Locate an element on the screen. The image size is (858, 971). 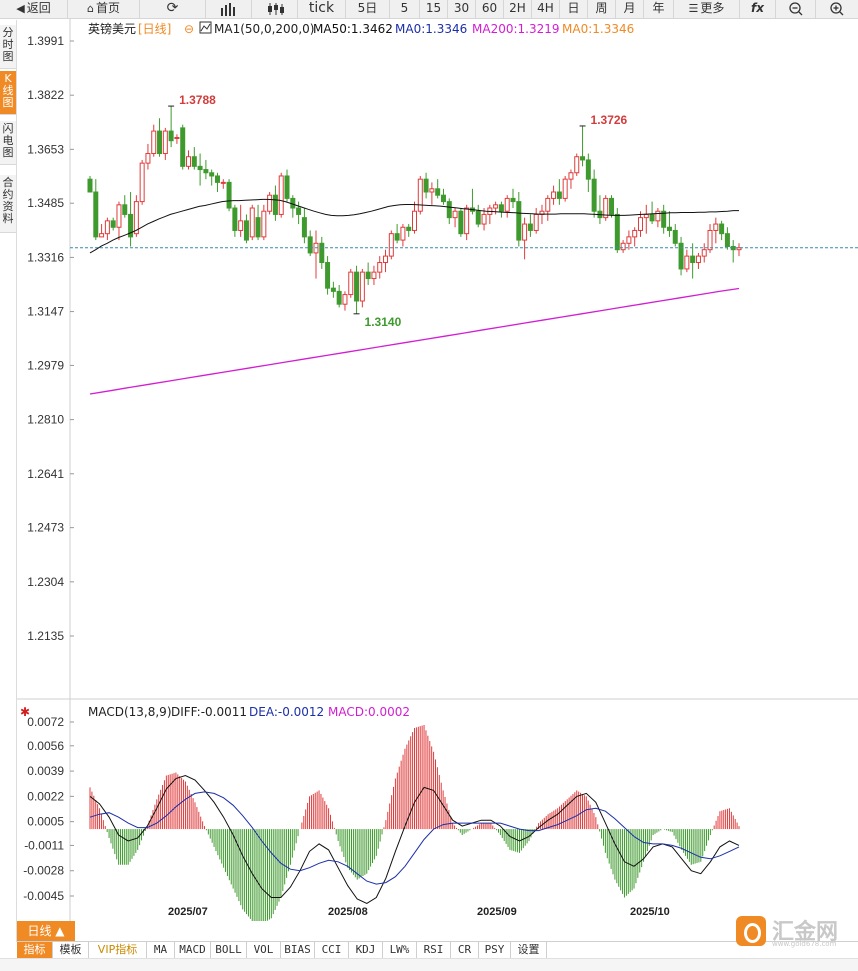
indicator-tab-cr: CR is located at coordinates (465, 950).